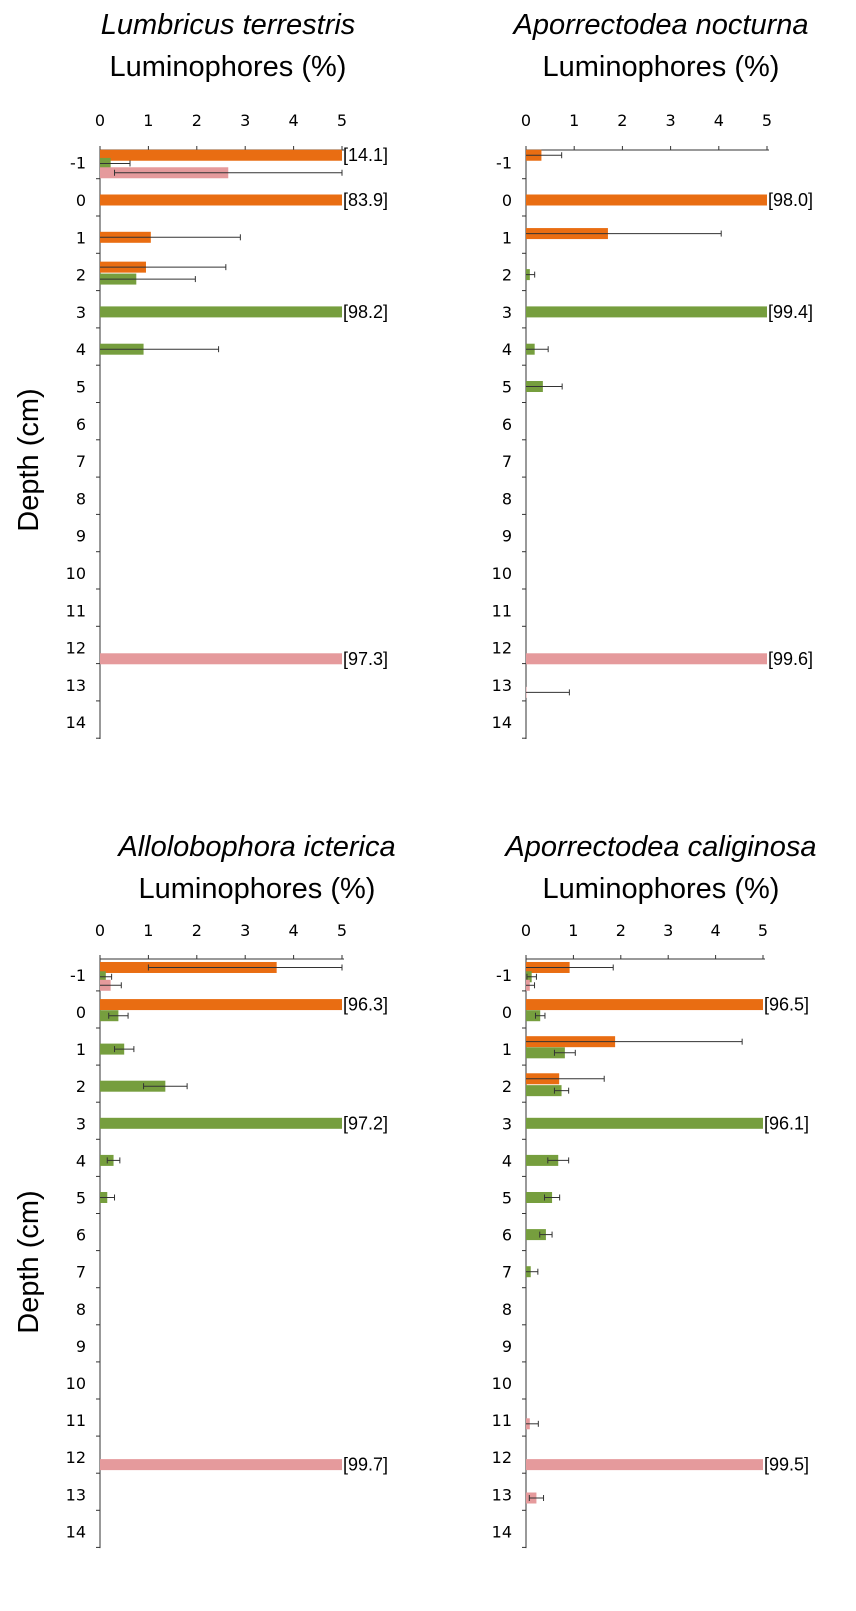  What do you see at coordinates (790, 200) in the screenshot?
I see `data-label: [98.0]` at bounding box center [790, 200].